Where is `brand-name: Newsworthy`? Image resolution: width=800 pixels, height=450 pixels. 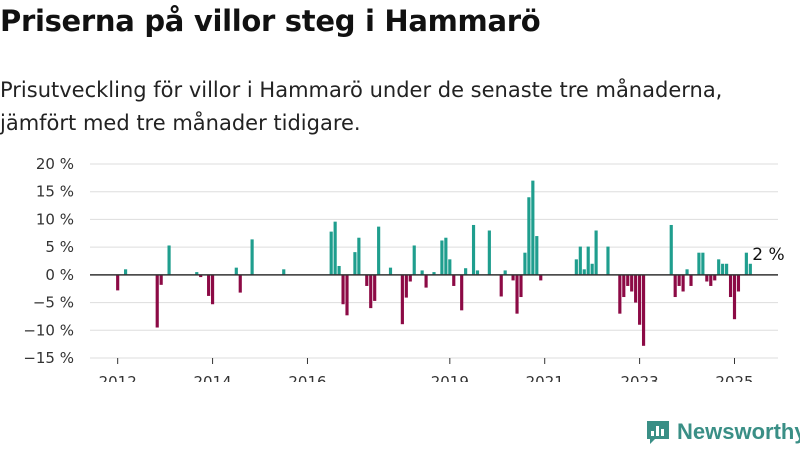
brand-name: Newsworthy is located at coordinates (738, 431).